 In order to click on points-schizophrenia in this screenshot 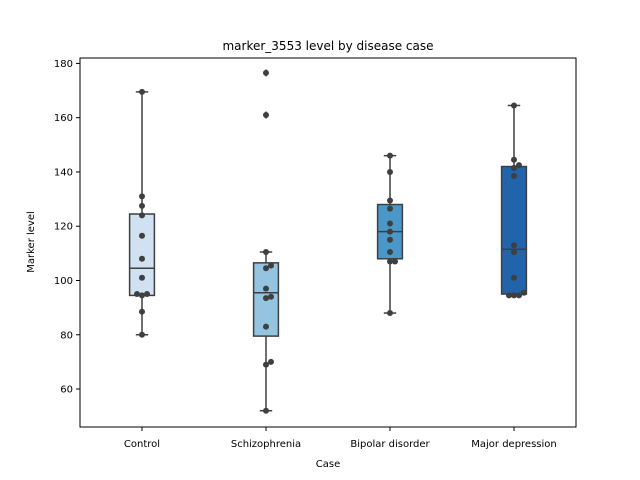, I will do `click(268, 241)`.